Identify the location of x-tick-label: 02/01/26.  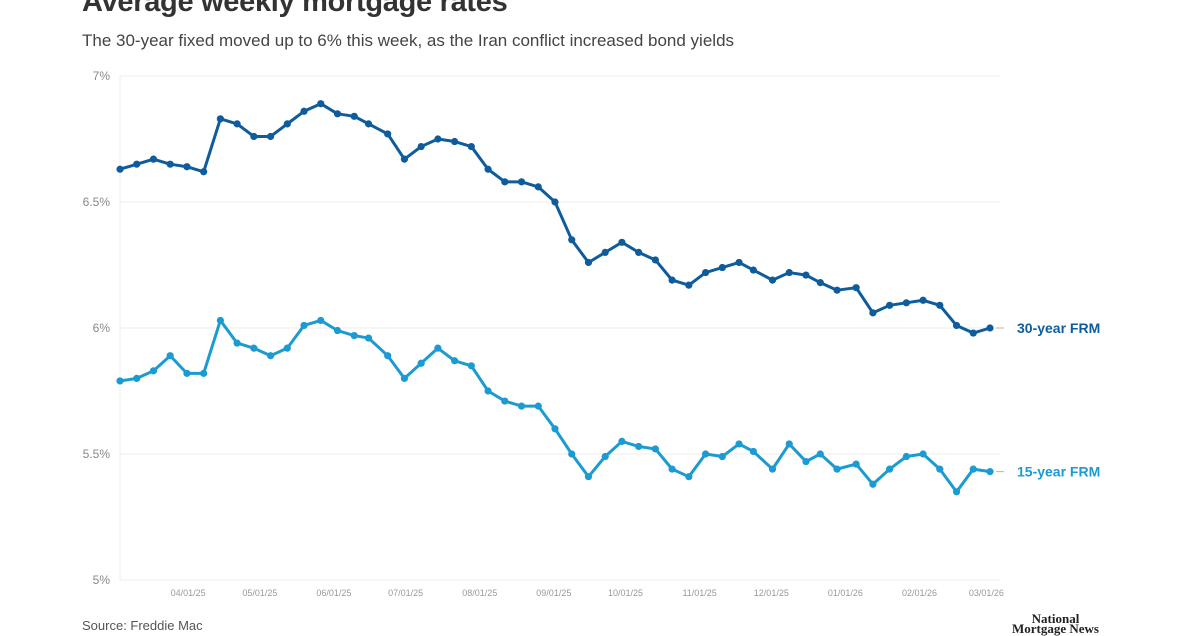
(919, 593).